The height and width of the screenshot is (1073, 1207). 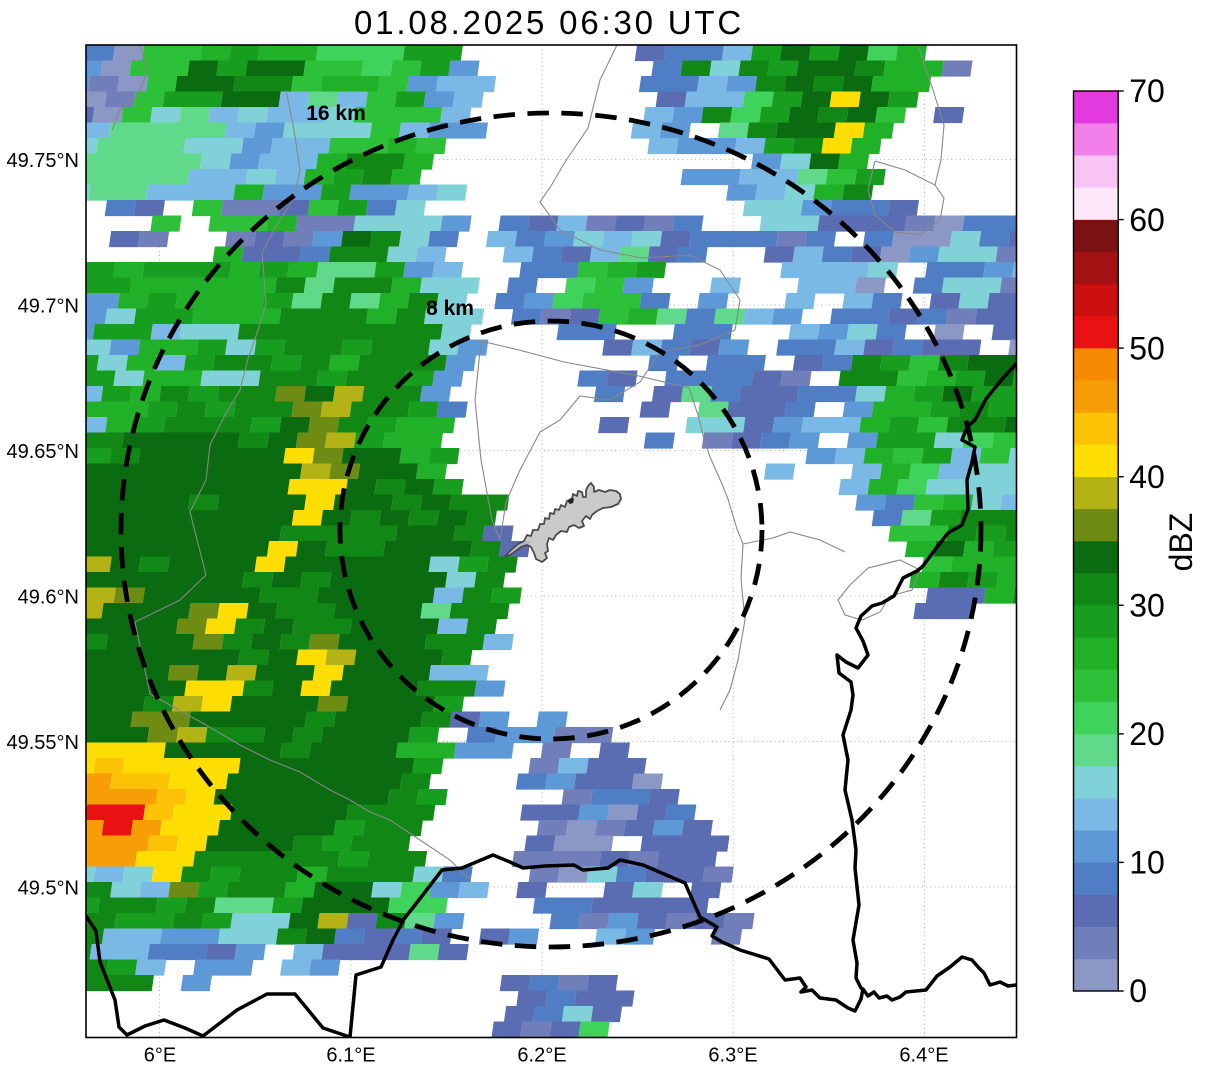 What do you see at coordinates (1147, 863) in the screenshot?
I see `svg-text: 10` at bounding box center [1147, 863].